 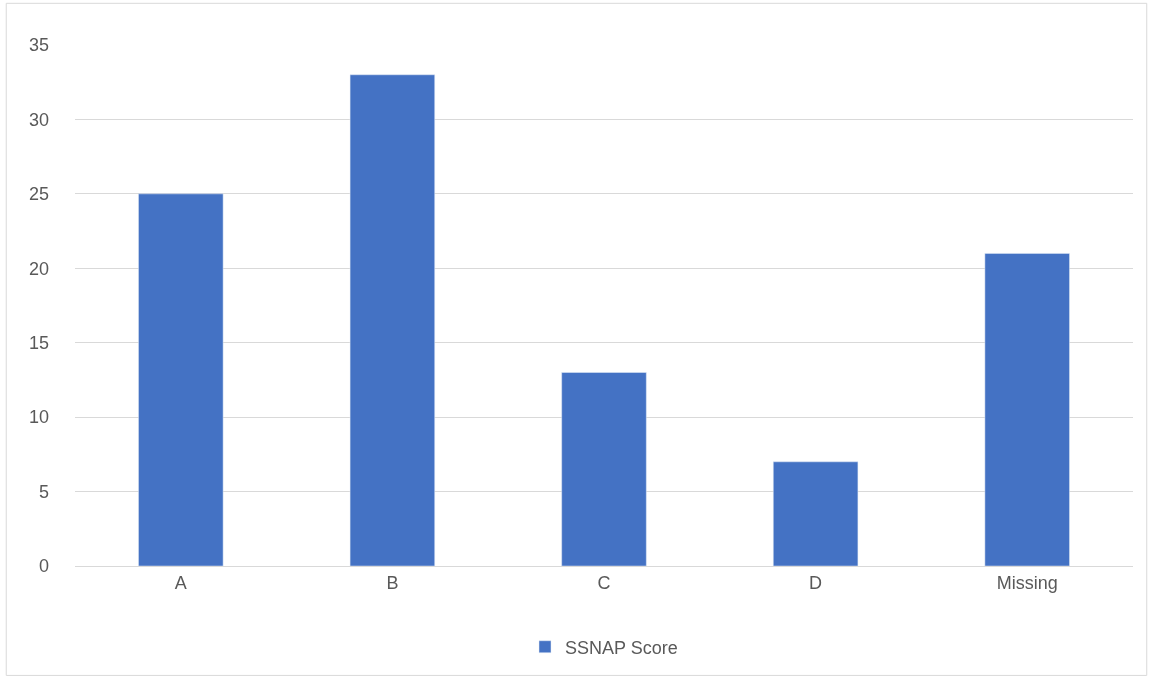 I want to click on y-tick-label: 35, so click(x=38, y=45).